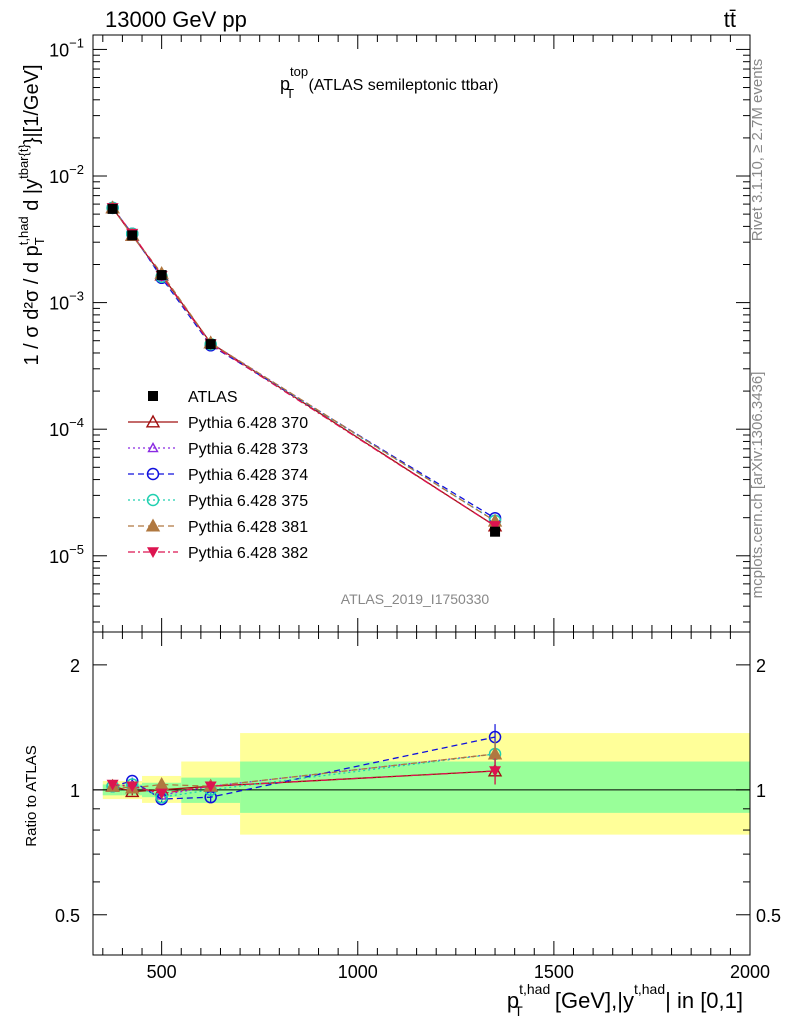 The height and width of the screenshot is (1024, 786). Describe the element at coordinates (415, 599) in the screenshot. I see `analysis-id-label: ATLAS_2019_I1750330` at that location.